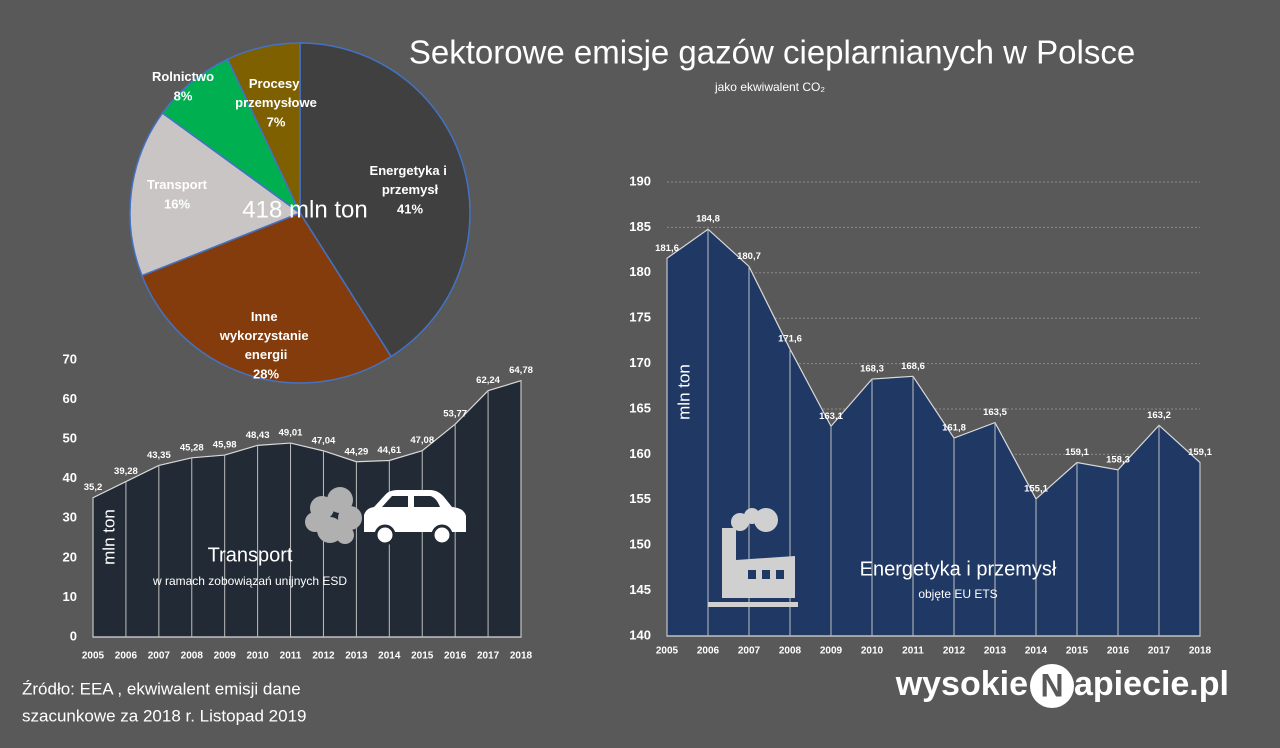 Image resolution: width=1280 pixels, height=748 pixels. I want to click on data-label: 155,1, so click(1036, 488).